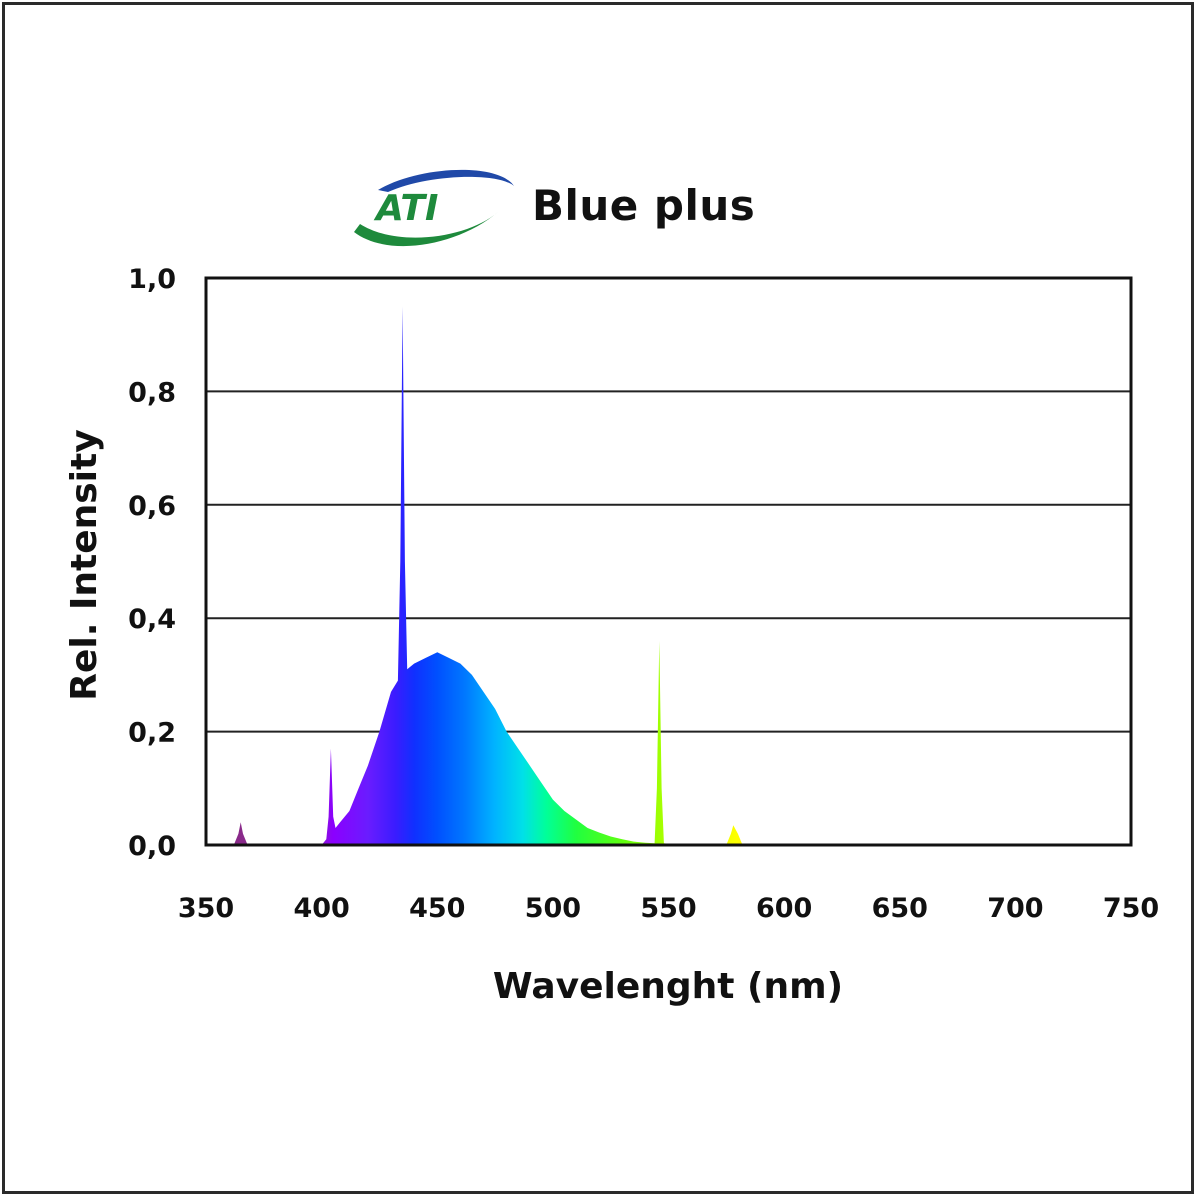 The image size is (1200, 1200). Describe the element at coordinates (152, 733) in the screenshot. I see `y-tick-label-1: 0,2` at that location.